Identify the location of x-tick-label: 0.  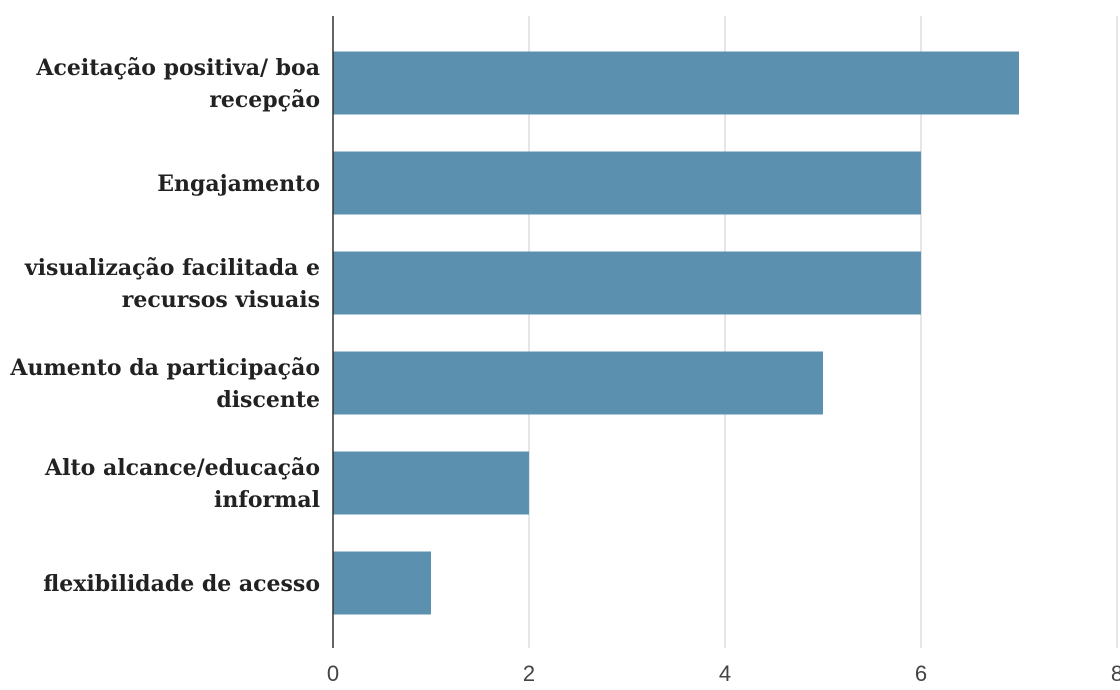
(333, 673).